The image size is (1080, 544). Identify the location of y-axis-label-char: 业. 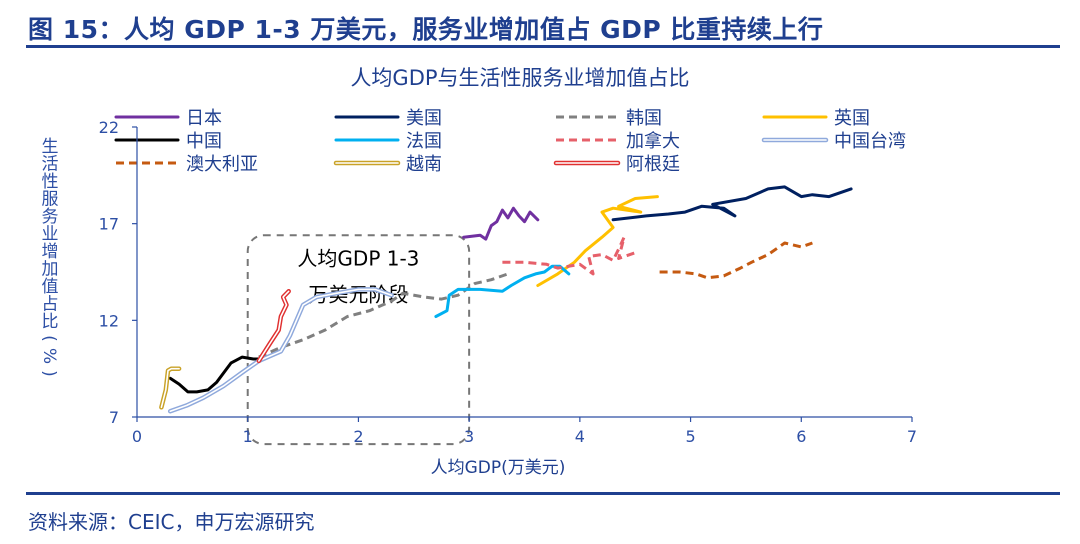
(50, 235).